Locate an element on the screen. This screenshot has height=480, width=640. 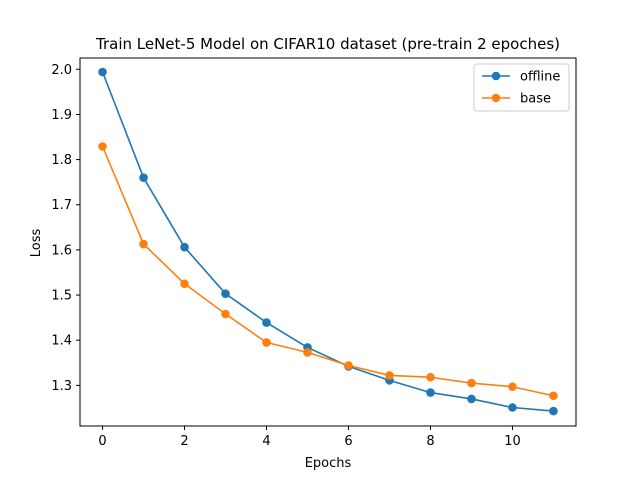
x-tick-label: 6 is located at coordinates (348, 441).